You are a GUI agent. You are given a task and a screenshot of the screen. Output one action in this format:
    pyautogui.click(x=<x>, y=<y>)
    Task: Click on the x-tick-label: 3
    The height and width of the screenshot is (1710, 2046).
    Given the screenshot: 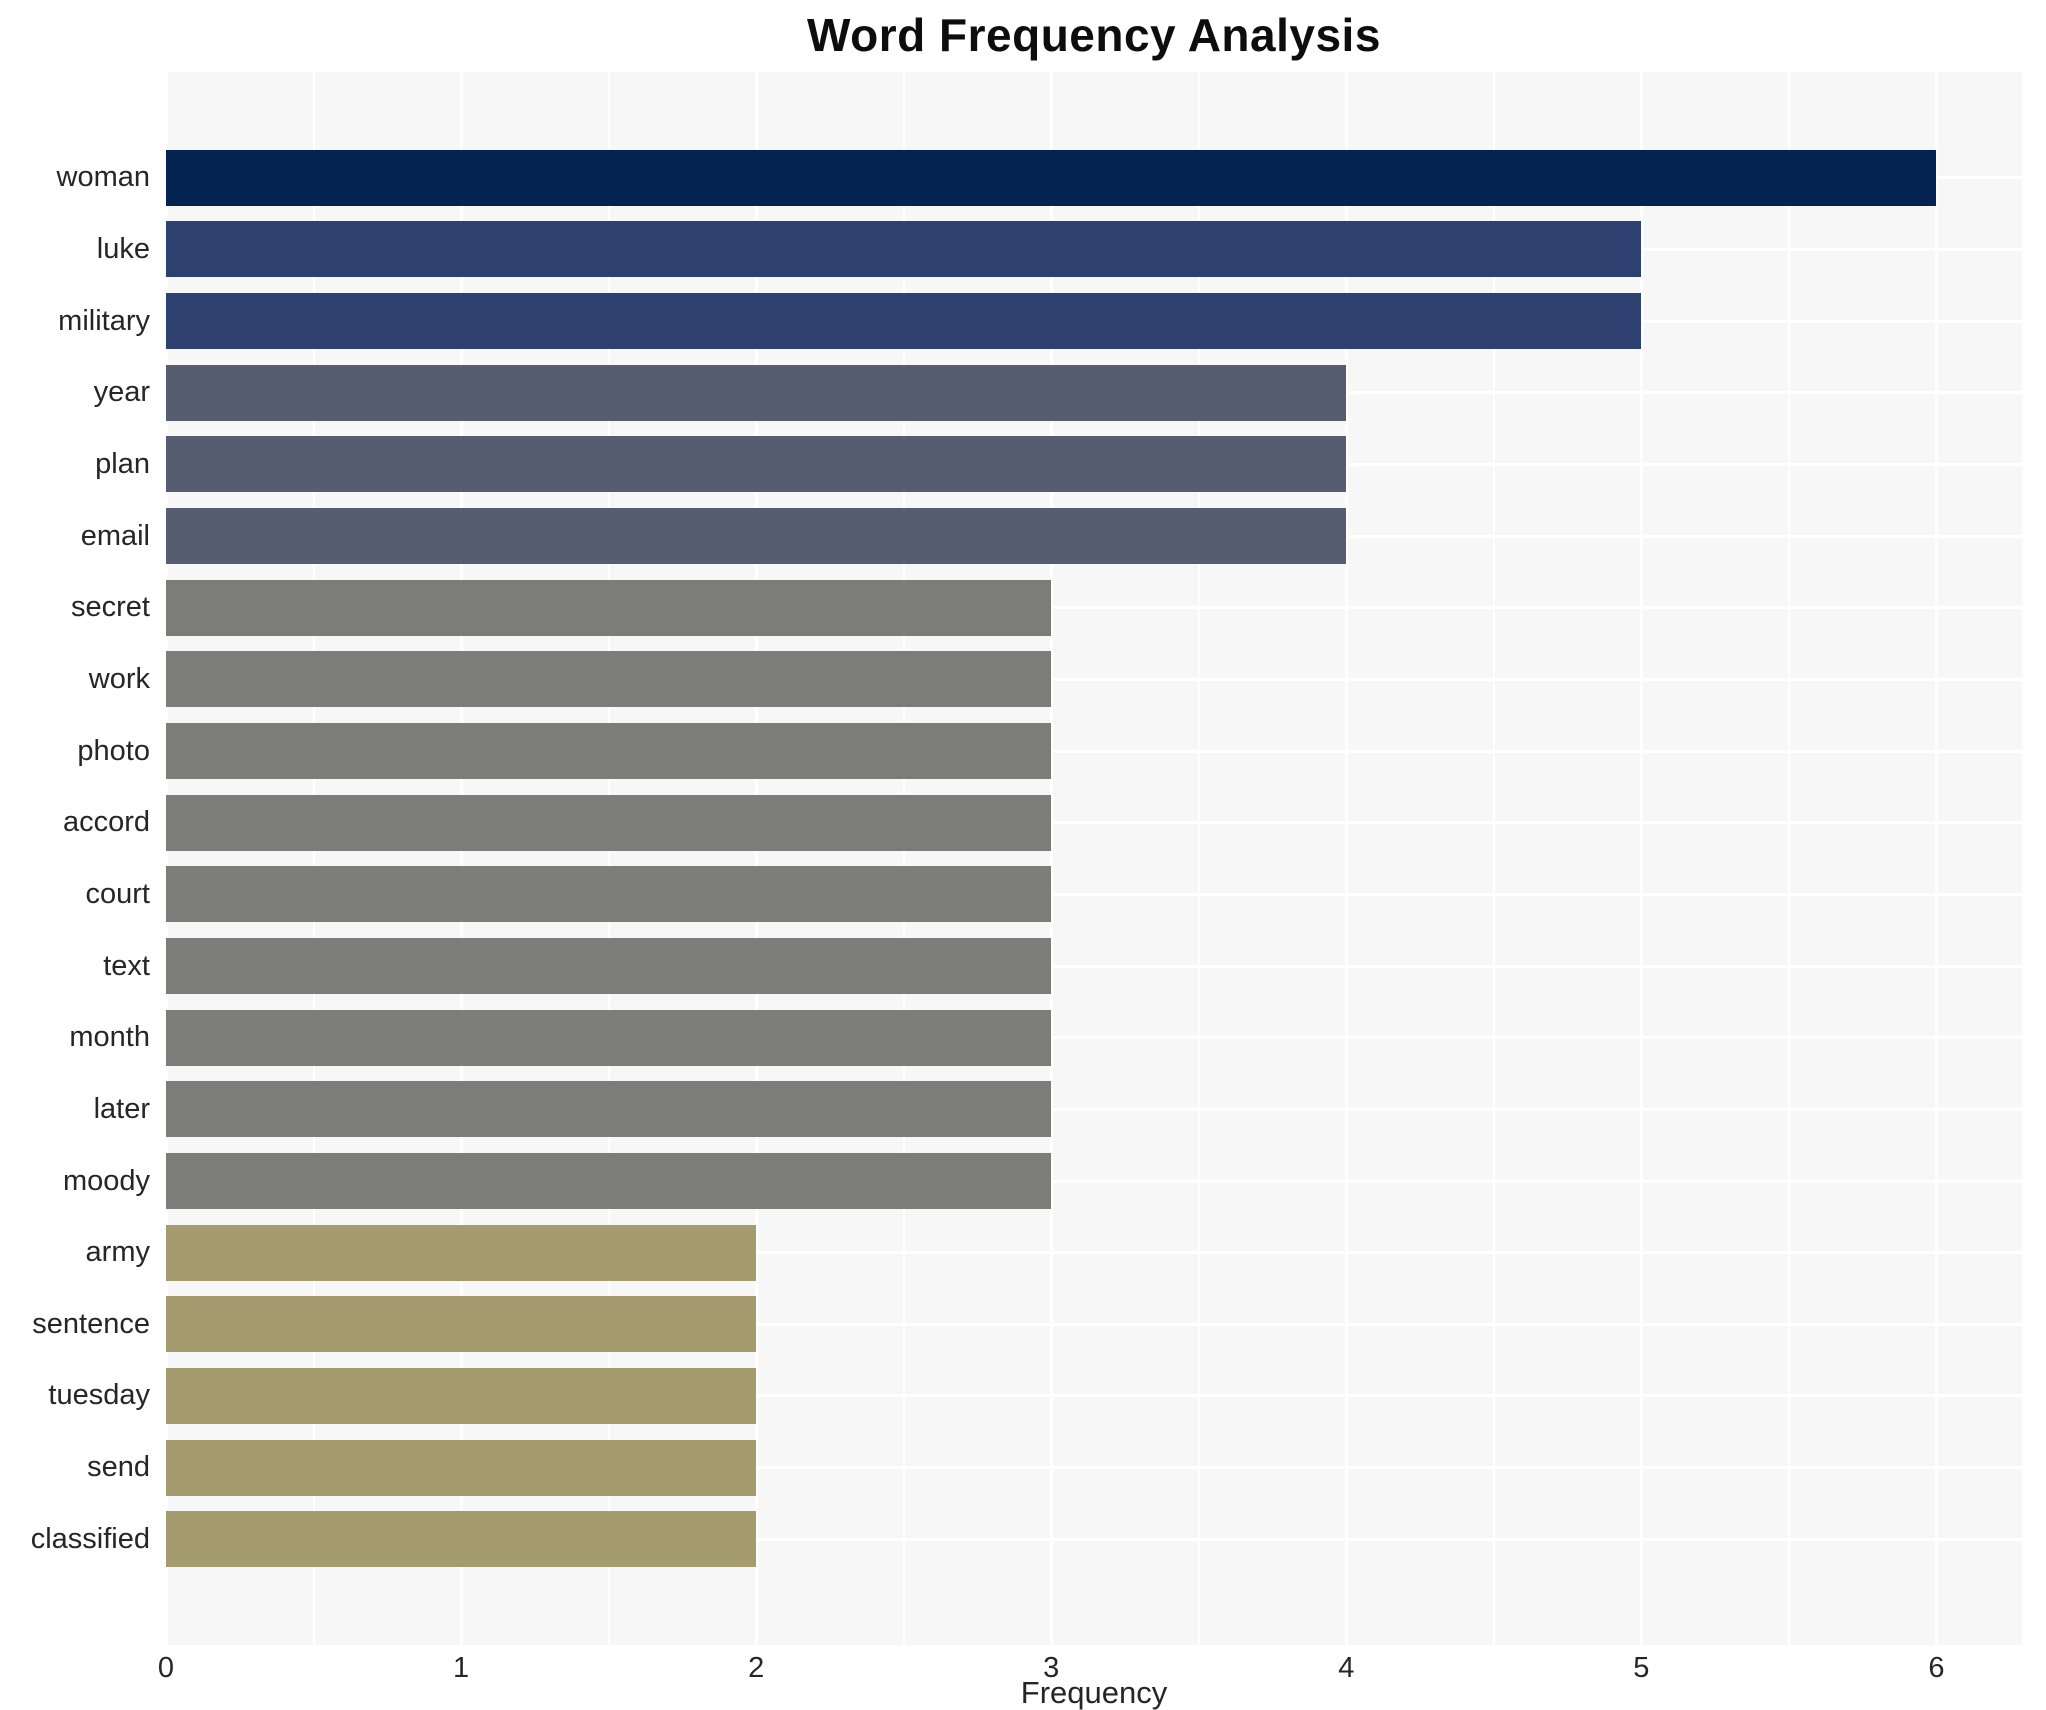 What is the action you would take?
    pyautogui.click(x=1051, y=1668)
    